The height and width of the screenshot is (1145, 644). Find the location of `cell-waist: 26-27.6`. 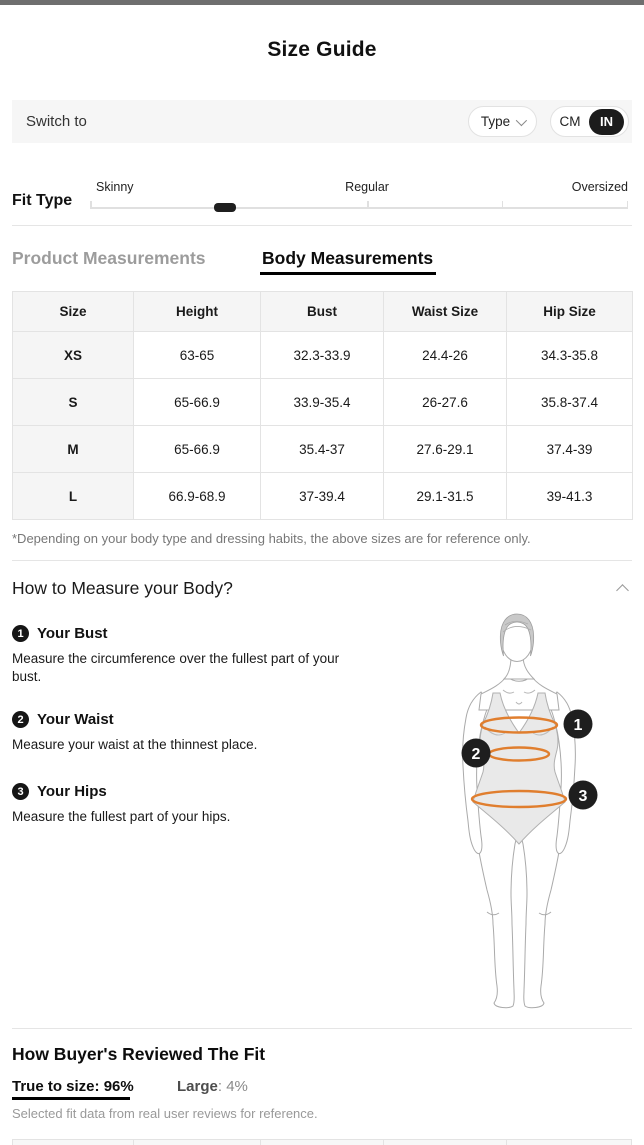

cell-waist: 26-27.6 is located at coordinates (445, 402).